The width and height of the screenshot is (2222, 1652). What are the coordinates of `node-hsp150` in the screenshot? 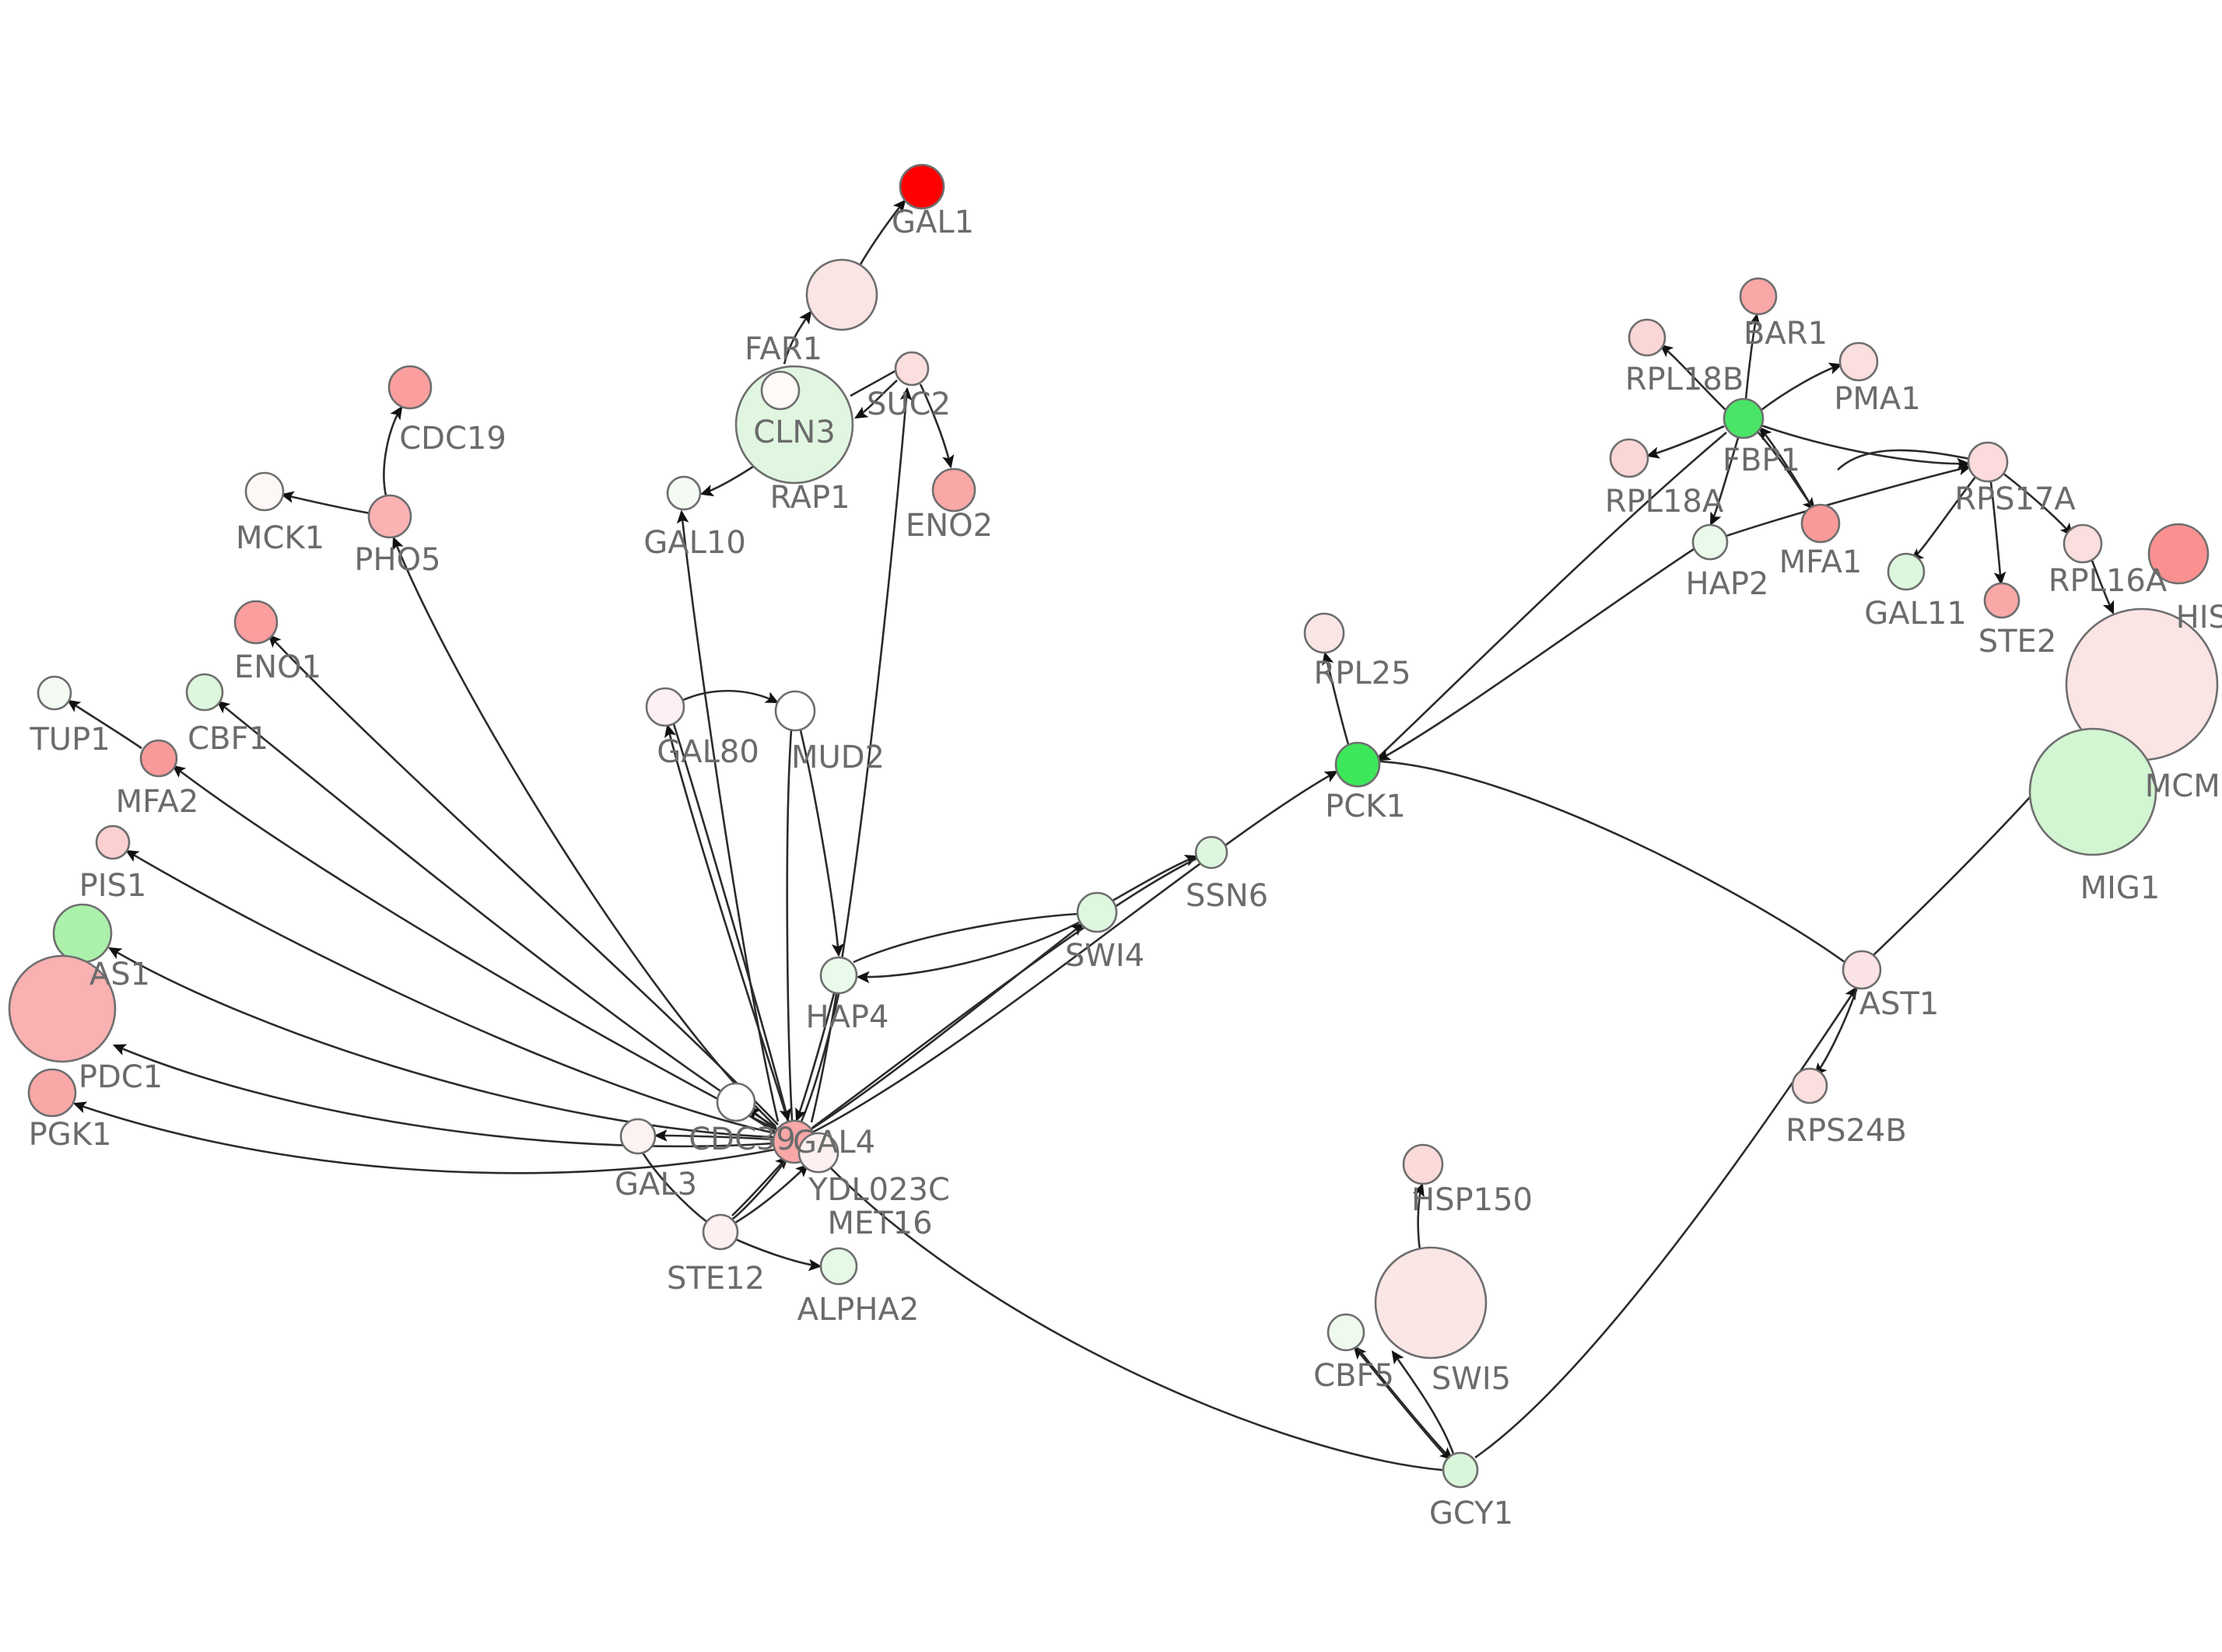 It's located at (1423, 1164).